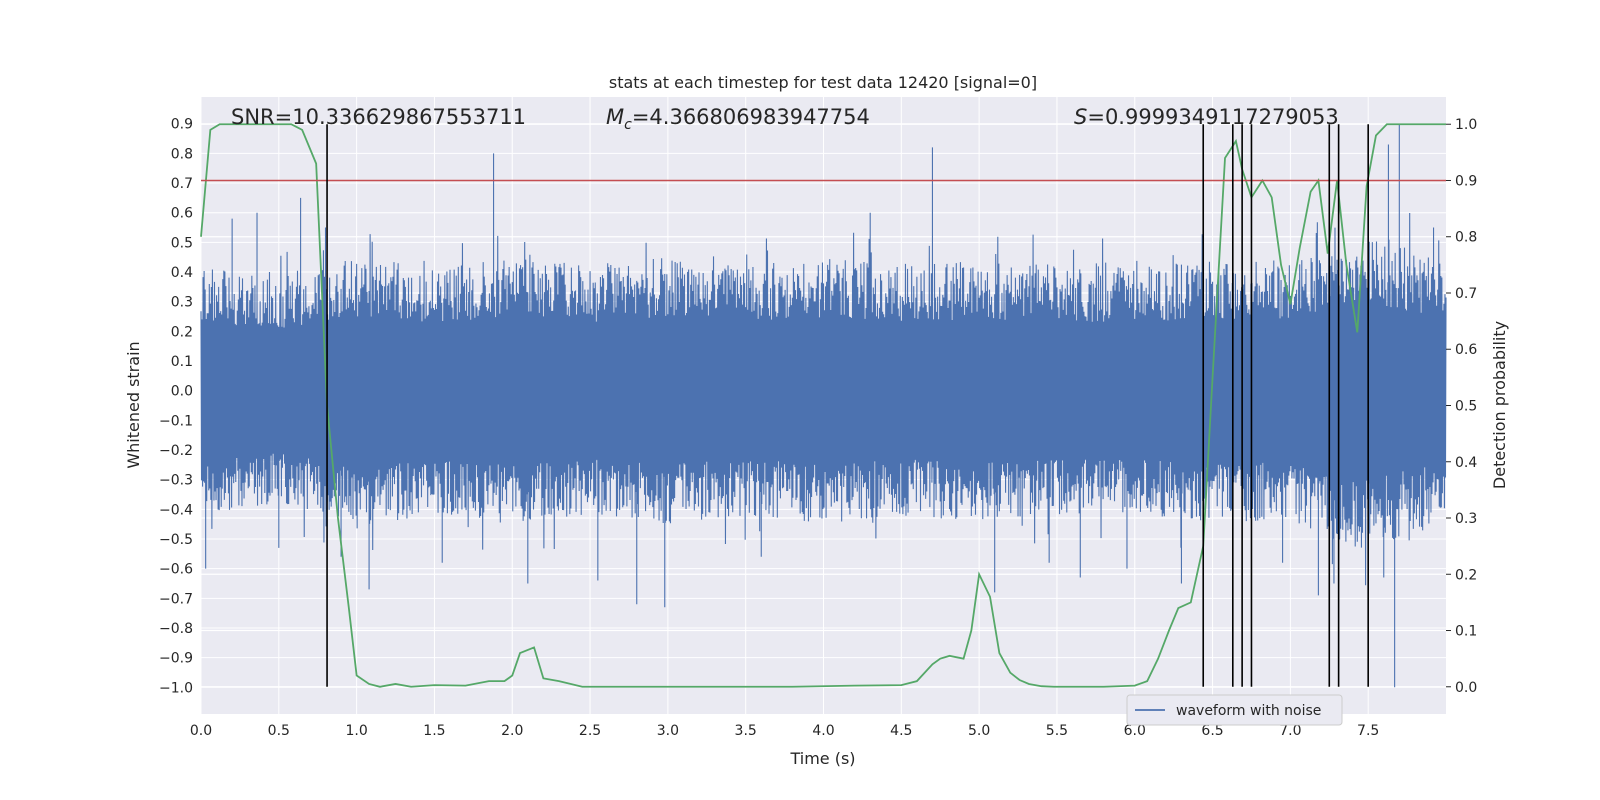 The height and width of the screenshot is (800, 1600). What do you see at coordinates (1290, 731) in the screenshot?
I see `x-tick-label: 7.0` at bounding box center [1290, 731].